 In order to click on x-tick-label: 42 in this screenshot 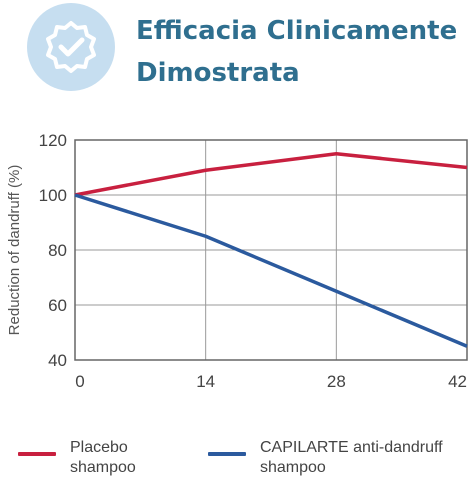, I will do `click(457, 381)`.